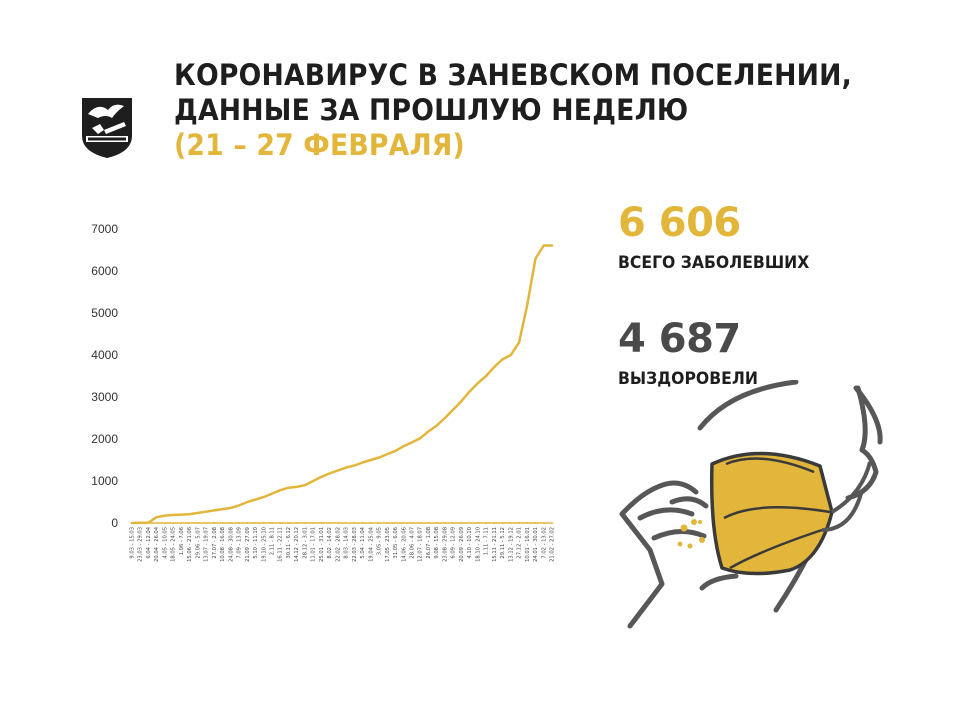 This screenshot has height=720, width=960. I want to click on y-tick-label: 3000, so click(104, 397).